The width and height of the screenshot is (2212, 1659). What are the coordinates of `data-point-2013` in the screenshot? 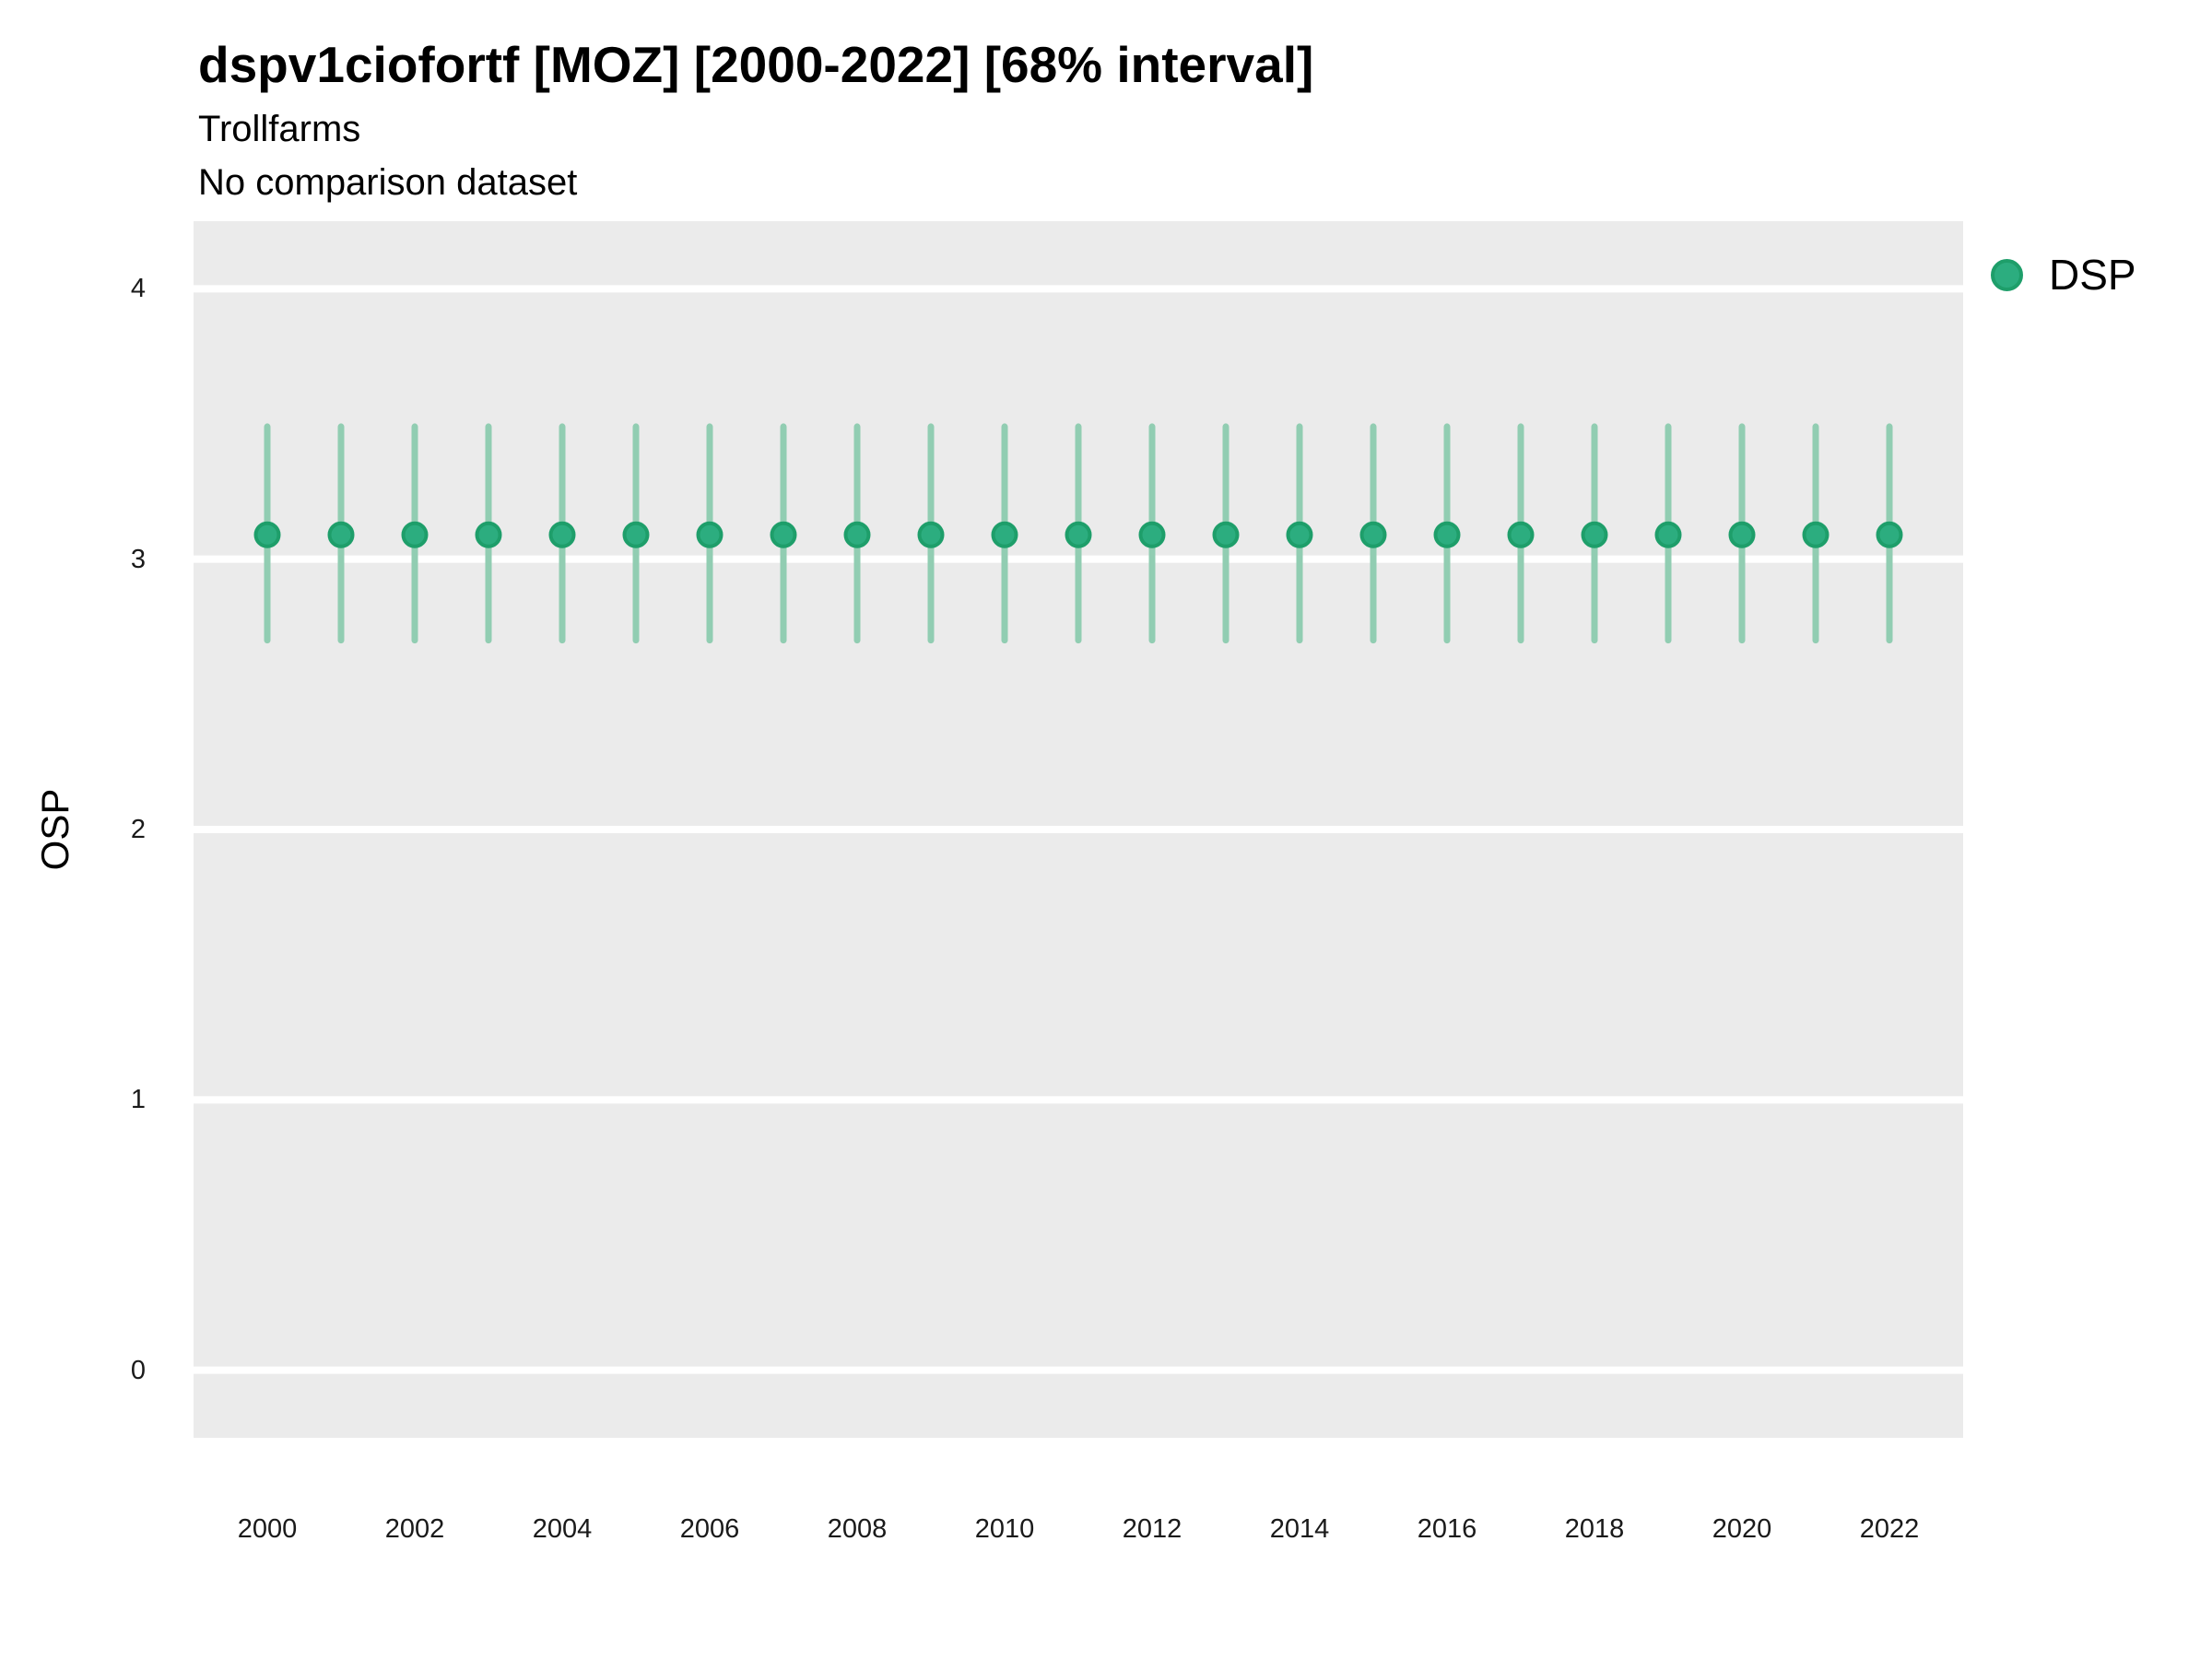 It's located at (1226, 534).